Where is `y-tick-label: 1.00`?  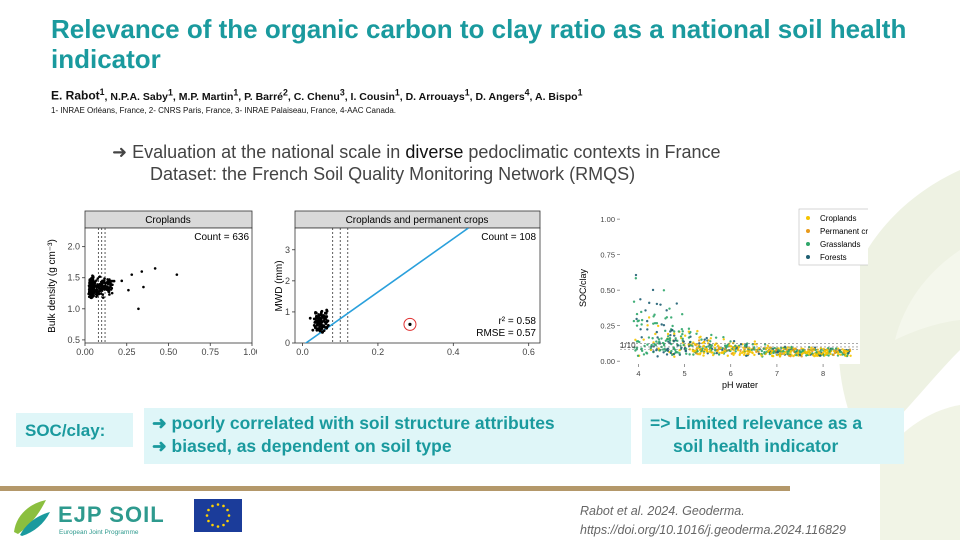 y-tick-label: 1.00 is located at coordinates (607, 219).